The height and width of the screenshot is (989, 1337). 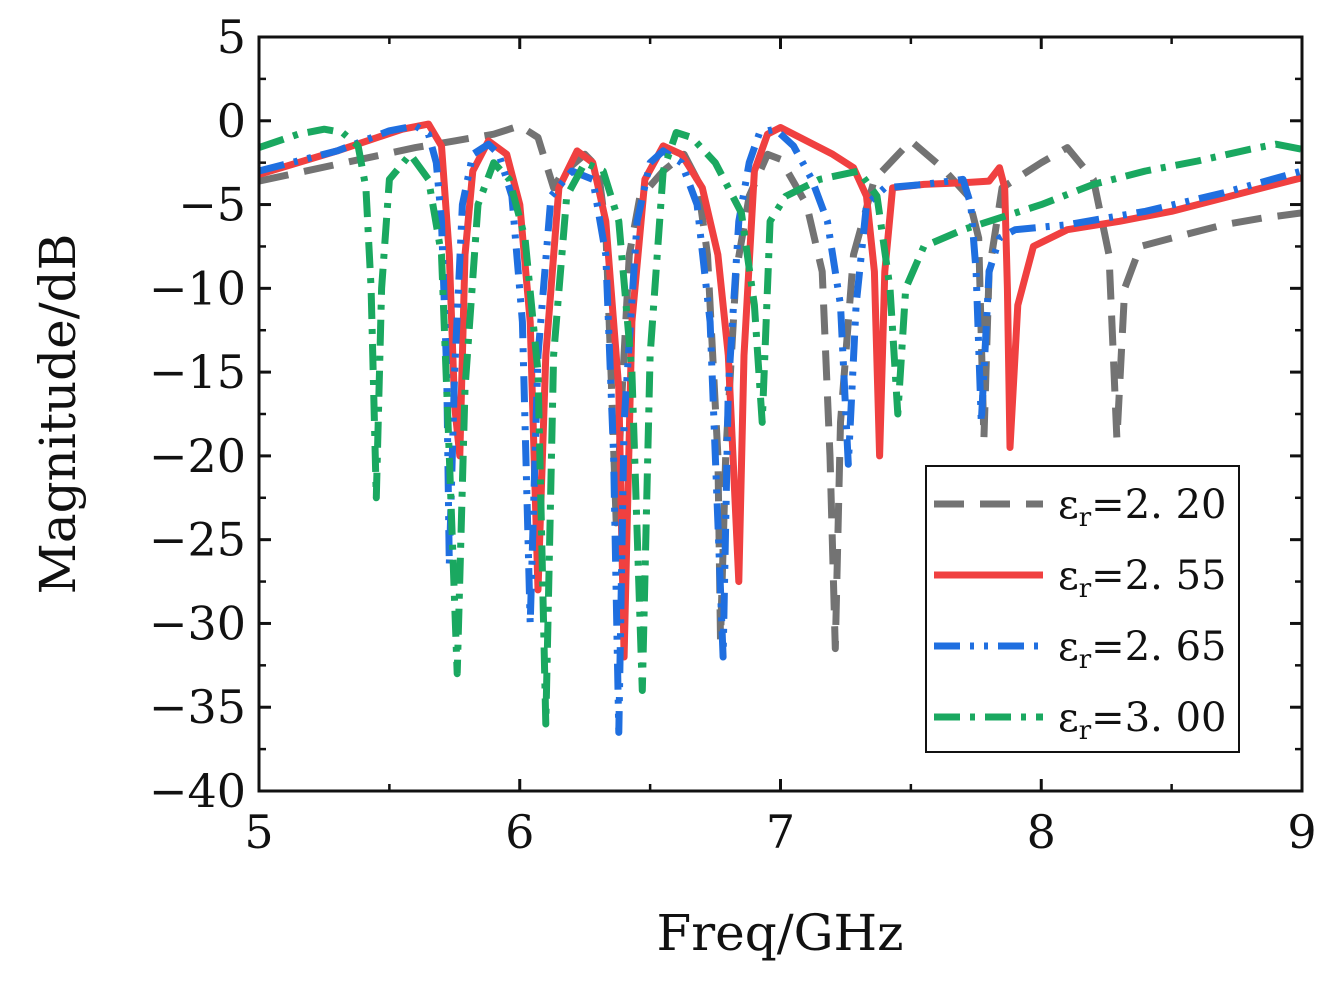 I want to click on y-tick-label: −40, so click(x=197, y=791).